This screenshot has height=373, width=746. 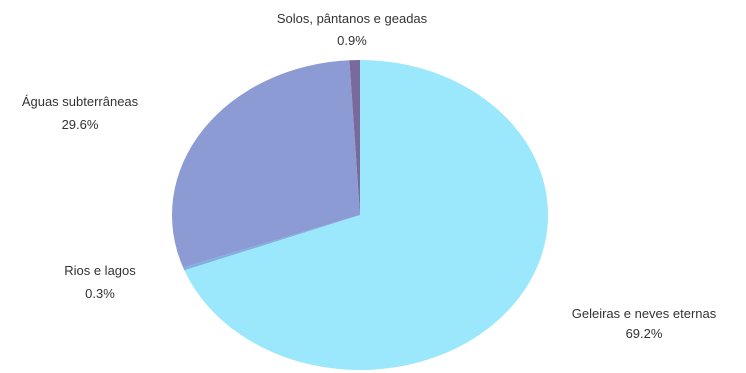 What do you see at coordinates (644, 313) in the screenshot?
I see `slice-name: Geleiras e neves eternas` at bounding box center [644, 313].